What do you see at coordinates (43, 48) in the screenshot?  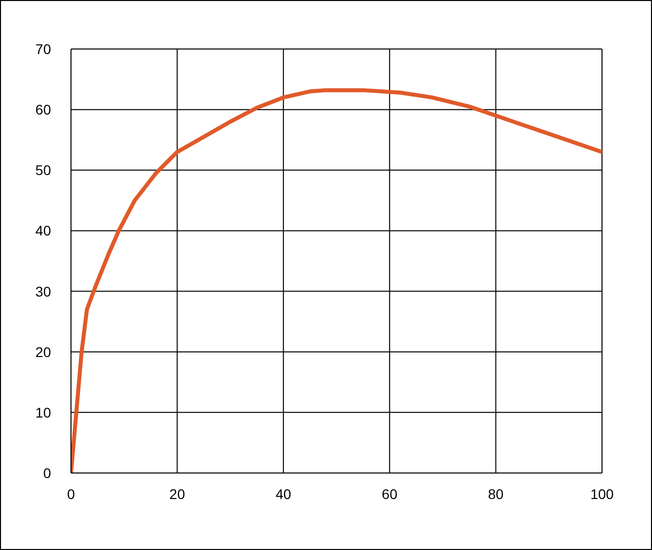 I see `y-tick-label: 70` at bounding box center [43, 48].